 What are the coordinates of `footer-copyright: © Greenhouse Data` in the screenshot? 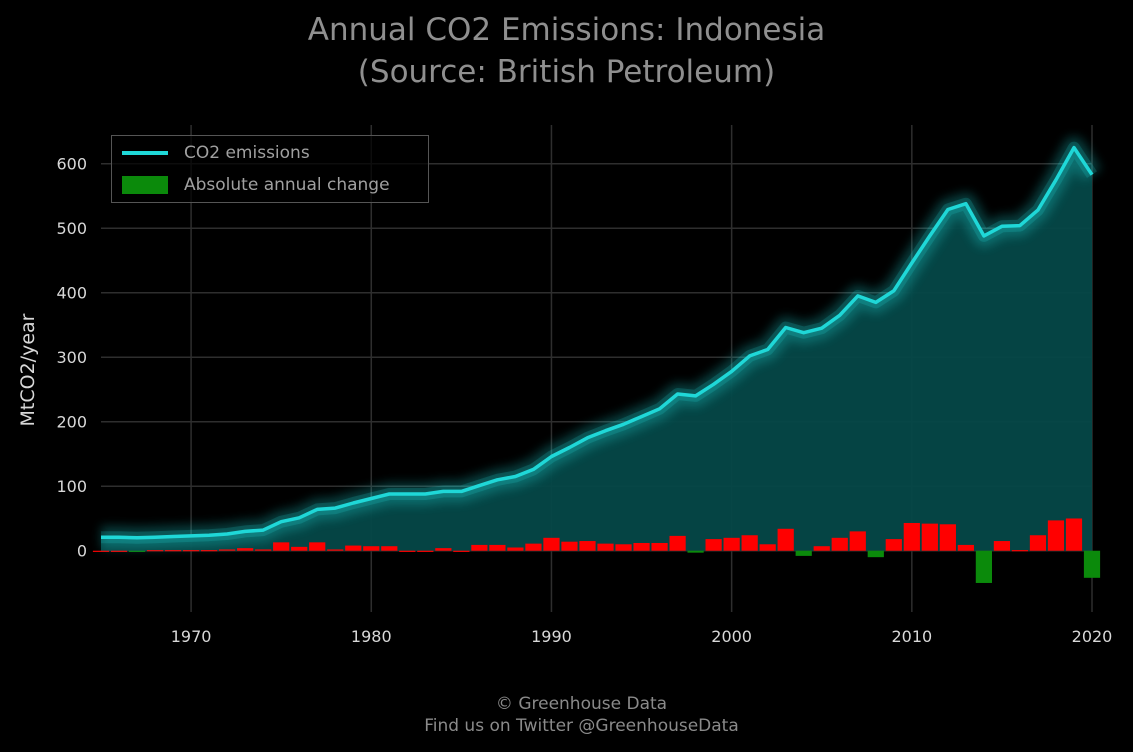 It's located at (581, 704).